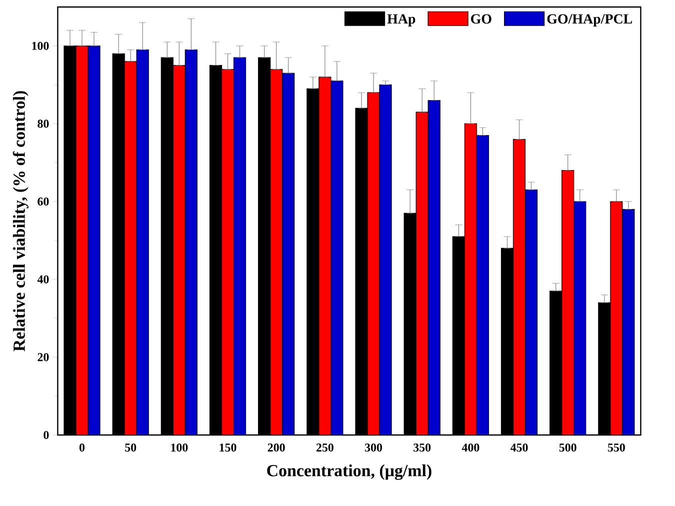 The width and height of the screenshot is (675, 506). Describe the element at coordinates (43, 124) in the screenshot. I see `y-tick-label: 80` at that location.